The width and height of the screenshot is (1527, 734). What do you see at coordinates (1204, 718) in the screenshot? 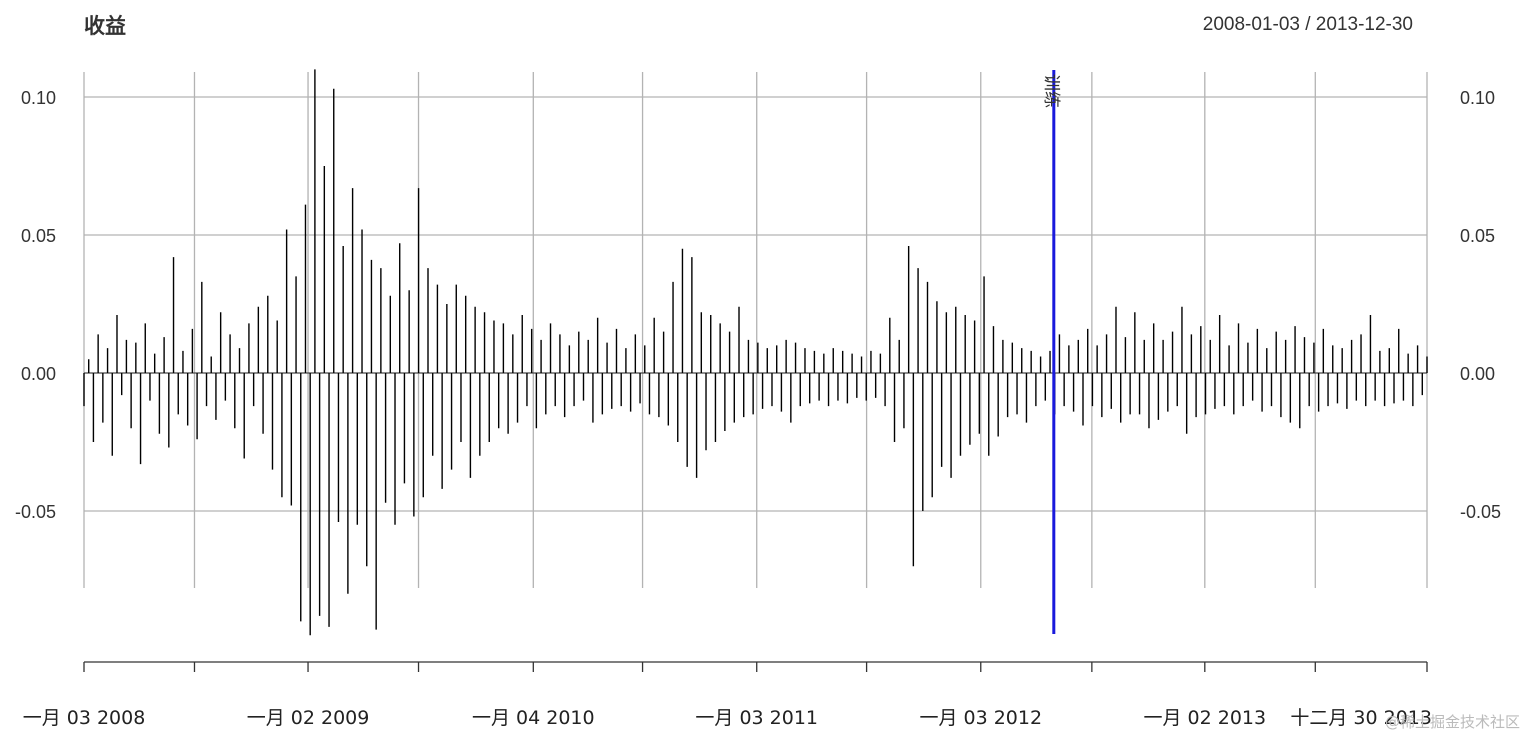
I see `x-tick-label: 一月 02 2013` at bounding box center [1204, 718].